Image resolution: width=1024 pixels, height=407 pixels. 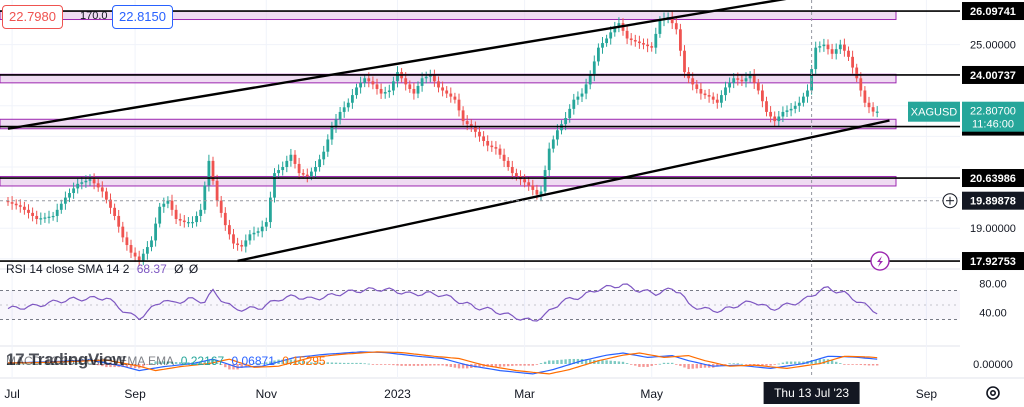 What do you see at coordinates (142, 17) in the screenshot?
I see `ask-price-button: 22.8150` at bounding box center [142, 17].